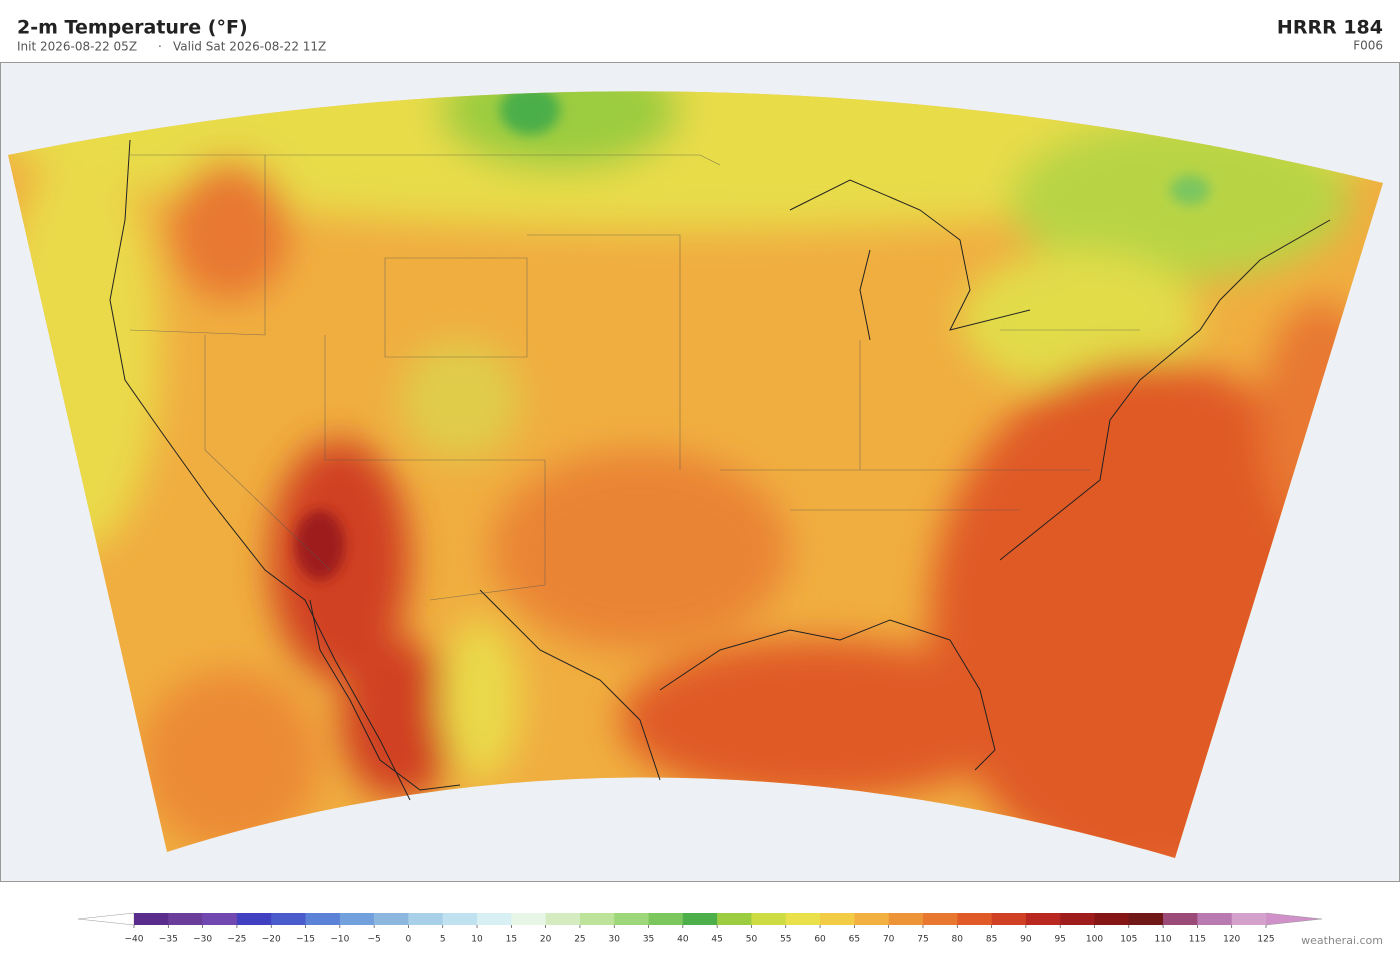  Describe the element at coordinates (648, 940) in the screenshot. I see `colorbar-tick-label: 35` at that location.